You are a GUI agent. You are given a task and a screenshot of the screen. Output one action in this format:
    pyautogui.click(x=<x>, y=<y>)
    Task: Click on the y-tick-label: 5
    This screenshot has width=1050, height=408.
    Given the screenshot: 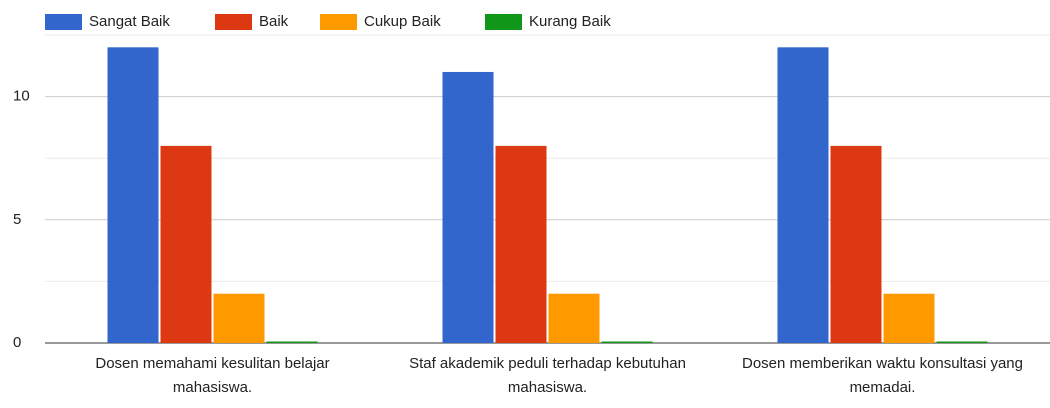 What is the action you would take?
    pyautogui.click(x=17, y=219)
    